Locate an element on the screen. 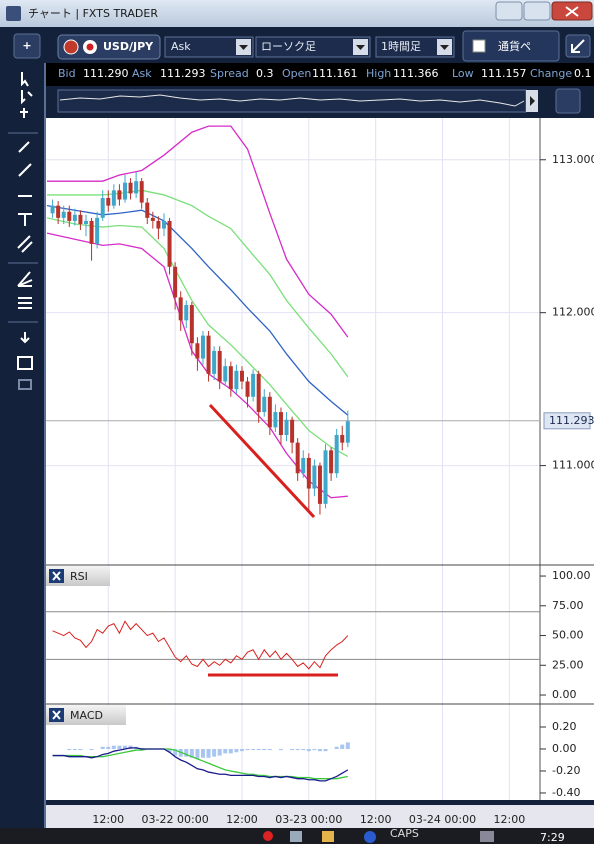 This screenshot has width=594, height=844. overview-line is located at coordinates (292, 100).